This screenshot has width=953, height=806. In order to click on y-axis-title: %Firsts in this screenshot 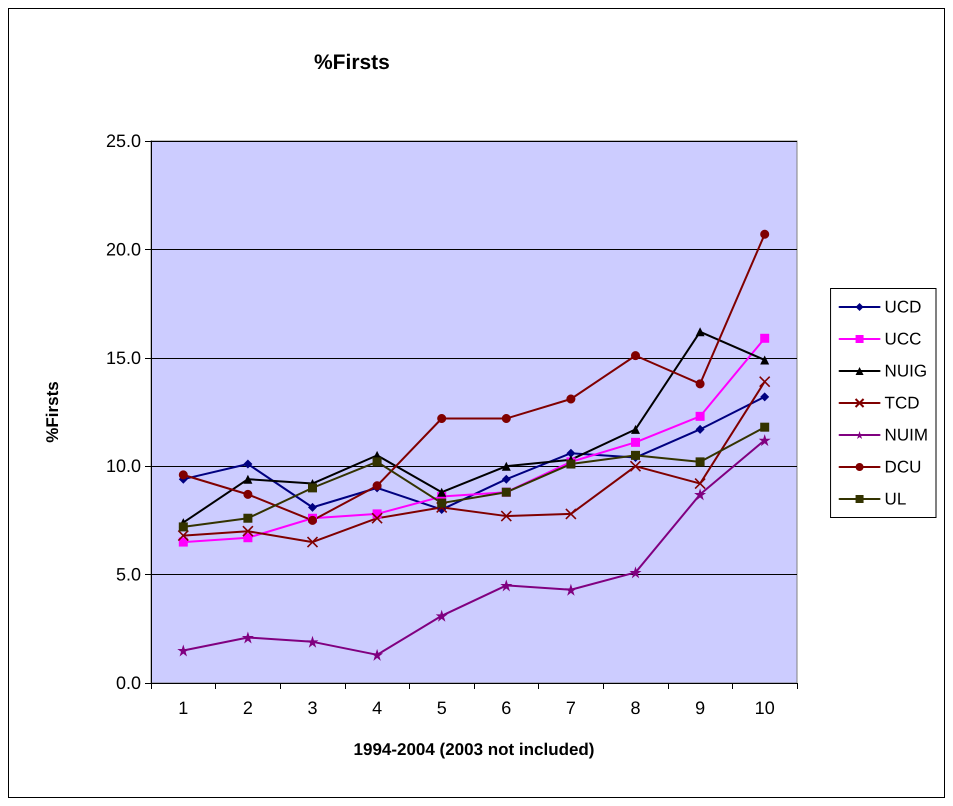, I will do `click(52, 412)`.